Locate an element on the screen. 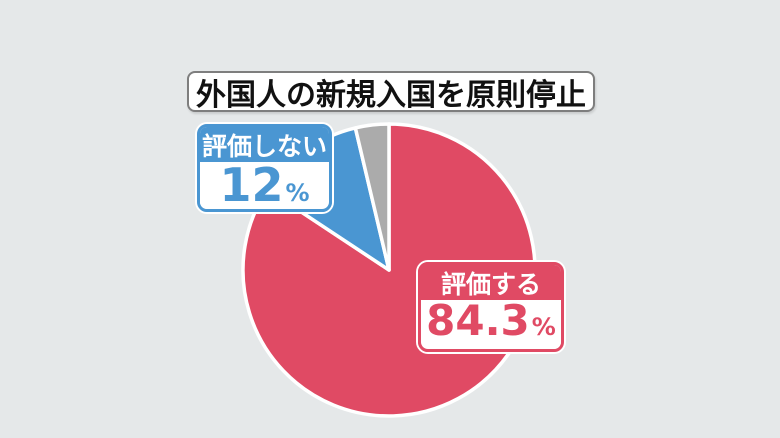 This screenshot has height=438, width=780. approve-value: 84.3 is located at coordinates (478, 320).